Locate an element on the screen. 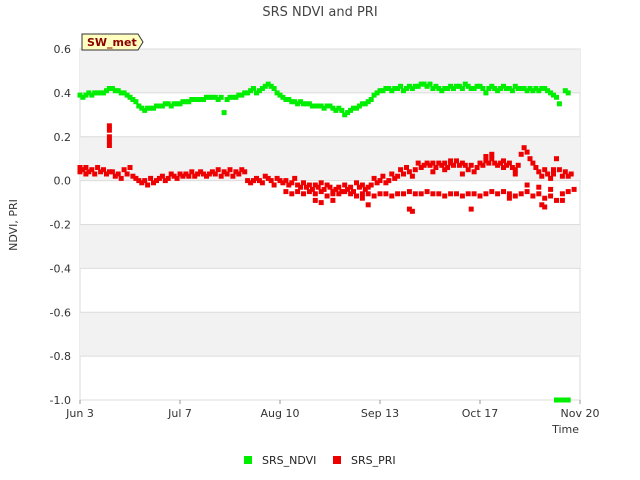 This screenshot has width=640, height=480. y-tick-label: 0.0 is located at coordinates (63, 181).